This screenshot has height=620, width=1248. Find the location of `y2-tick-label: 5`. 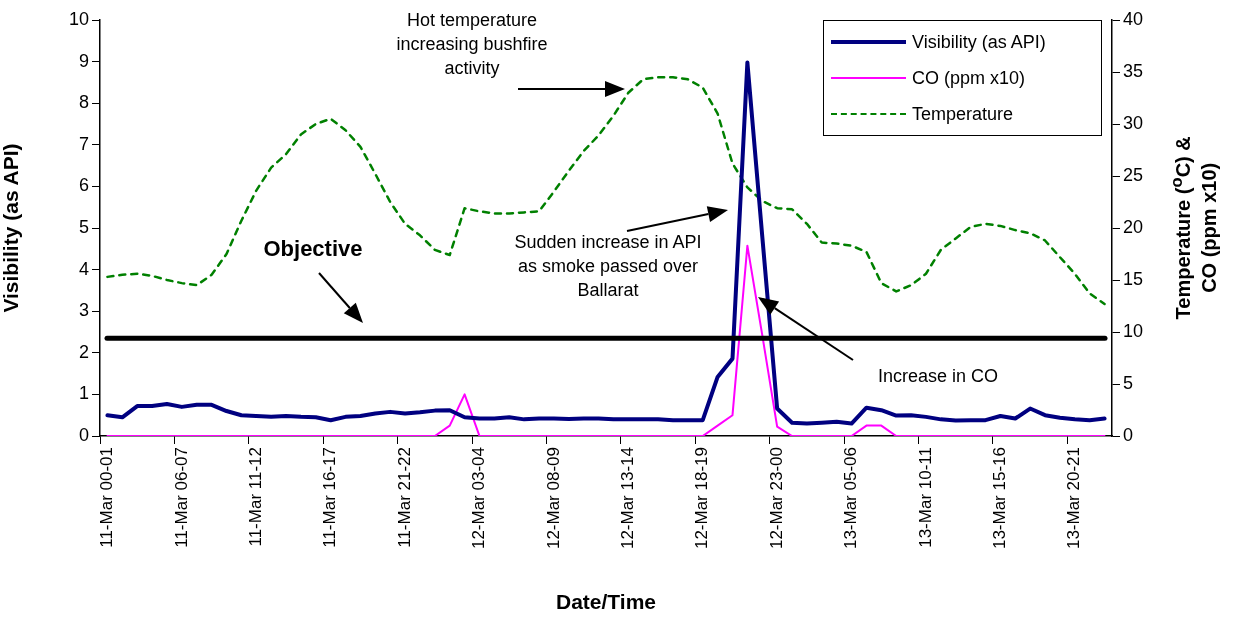

y2-tick-label: 5 is located at coordinates (1128, 382).